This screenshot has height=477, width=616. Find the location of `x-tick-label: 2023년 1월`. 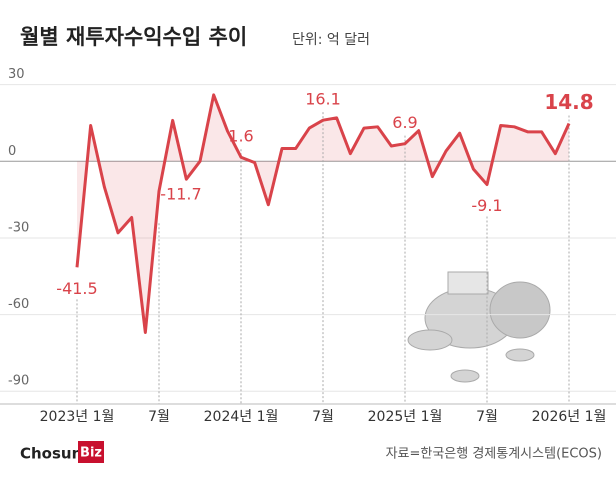

x-tick-label: 2023년 1월 is located at coordinates (77, 417).